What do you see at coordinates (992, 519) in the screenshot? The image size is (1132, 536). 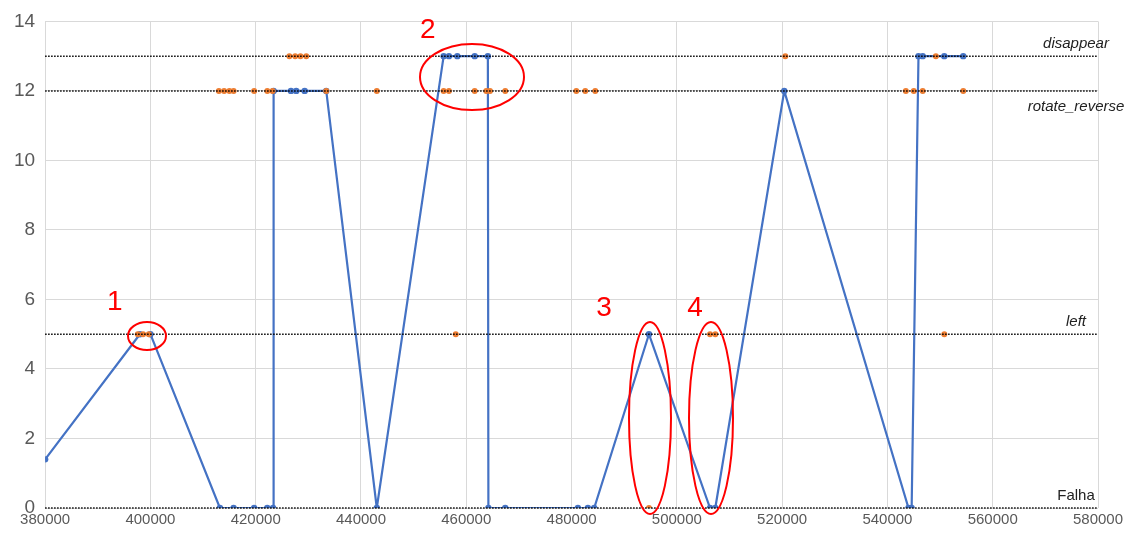 I see `x-tick-label: 560000` at bounding box center [992, 519].